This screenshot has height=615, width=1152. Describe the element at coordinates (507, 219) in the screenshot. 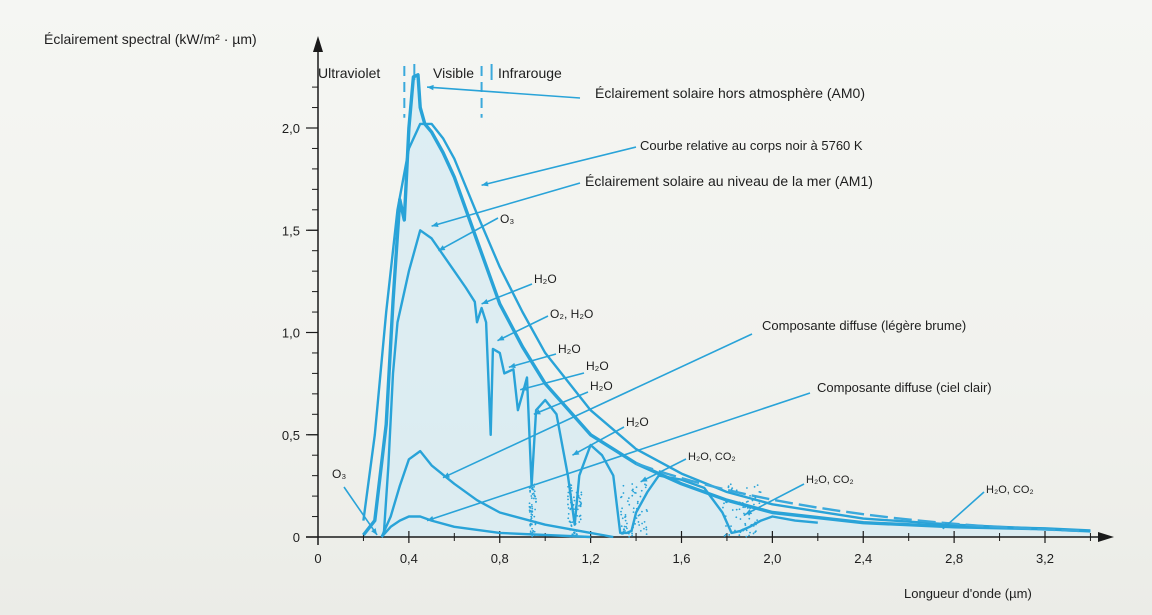

I see `absorption-label-o3-top: O₃` at that location.